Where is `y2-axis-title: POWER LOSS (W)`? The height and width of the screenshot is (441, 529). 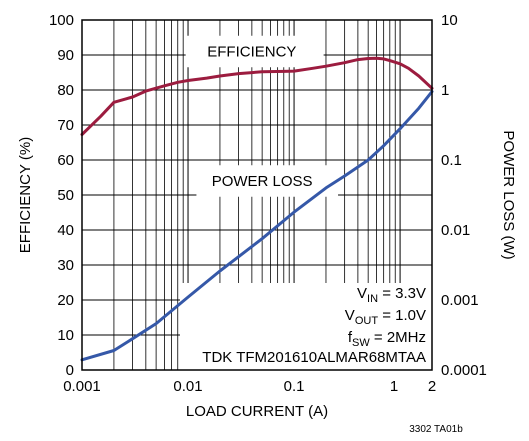
y2-axis-title: POWER LOSS (W) is located at coordinates (508, 194).